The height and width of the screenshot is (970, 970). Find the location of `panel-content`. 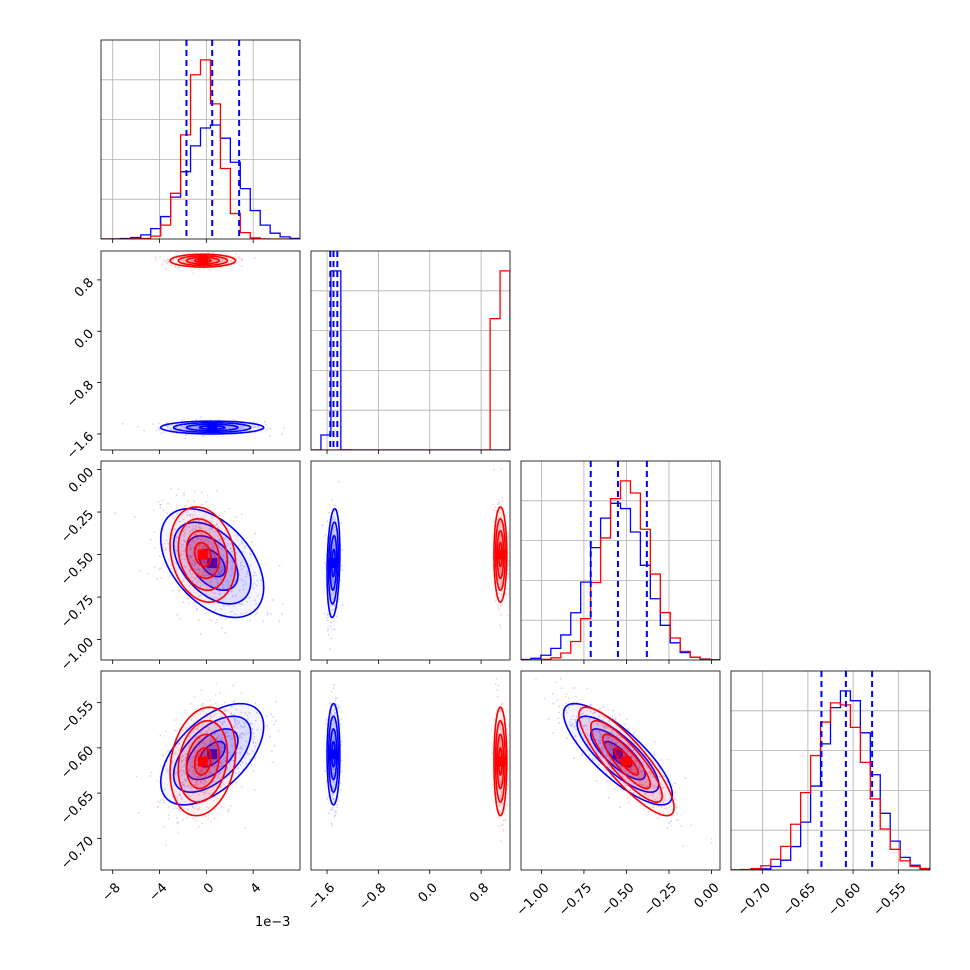

panel-content is located at coordinates (410, 350).